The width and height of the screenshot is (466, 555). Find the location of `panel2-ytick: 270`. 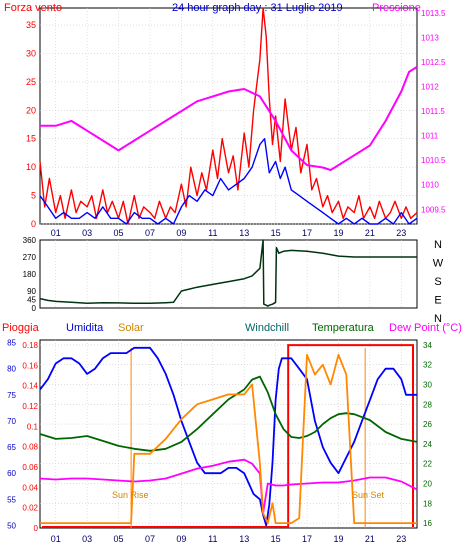

panel2-ytick: 270 is located at coordinates (30, 257).